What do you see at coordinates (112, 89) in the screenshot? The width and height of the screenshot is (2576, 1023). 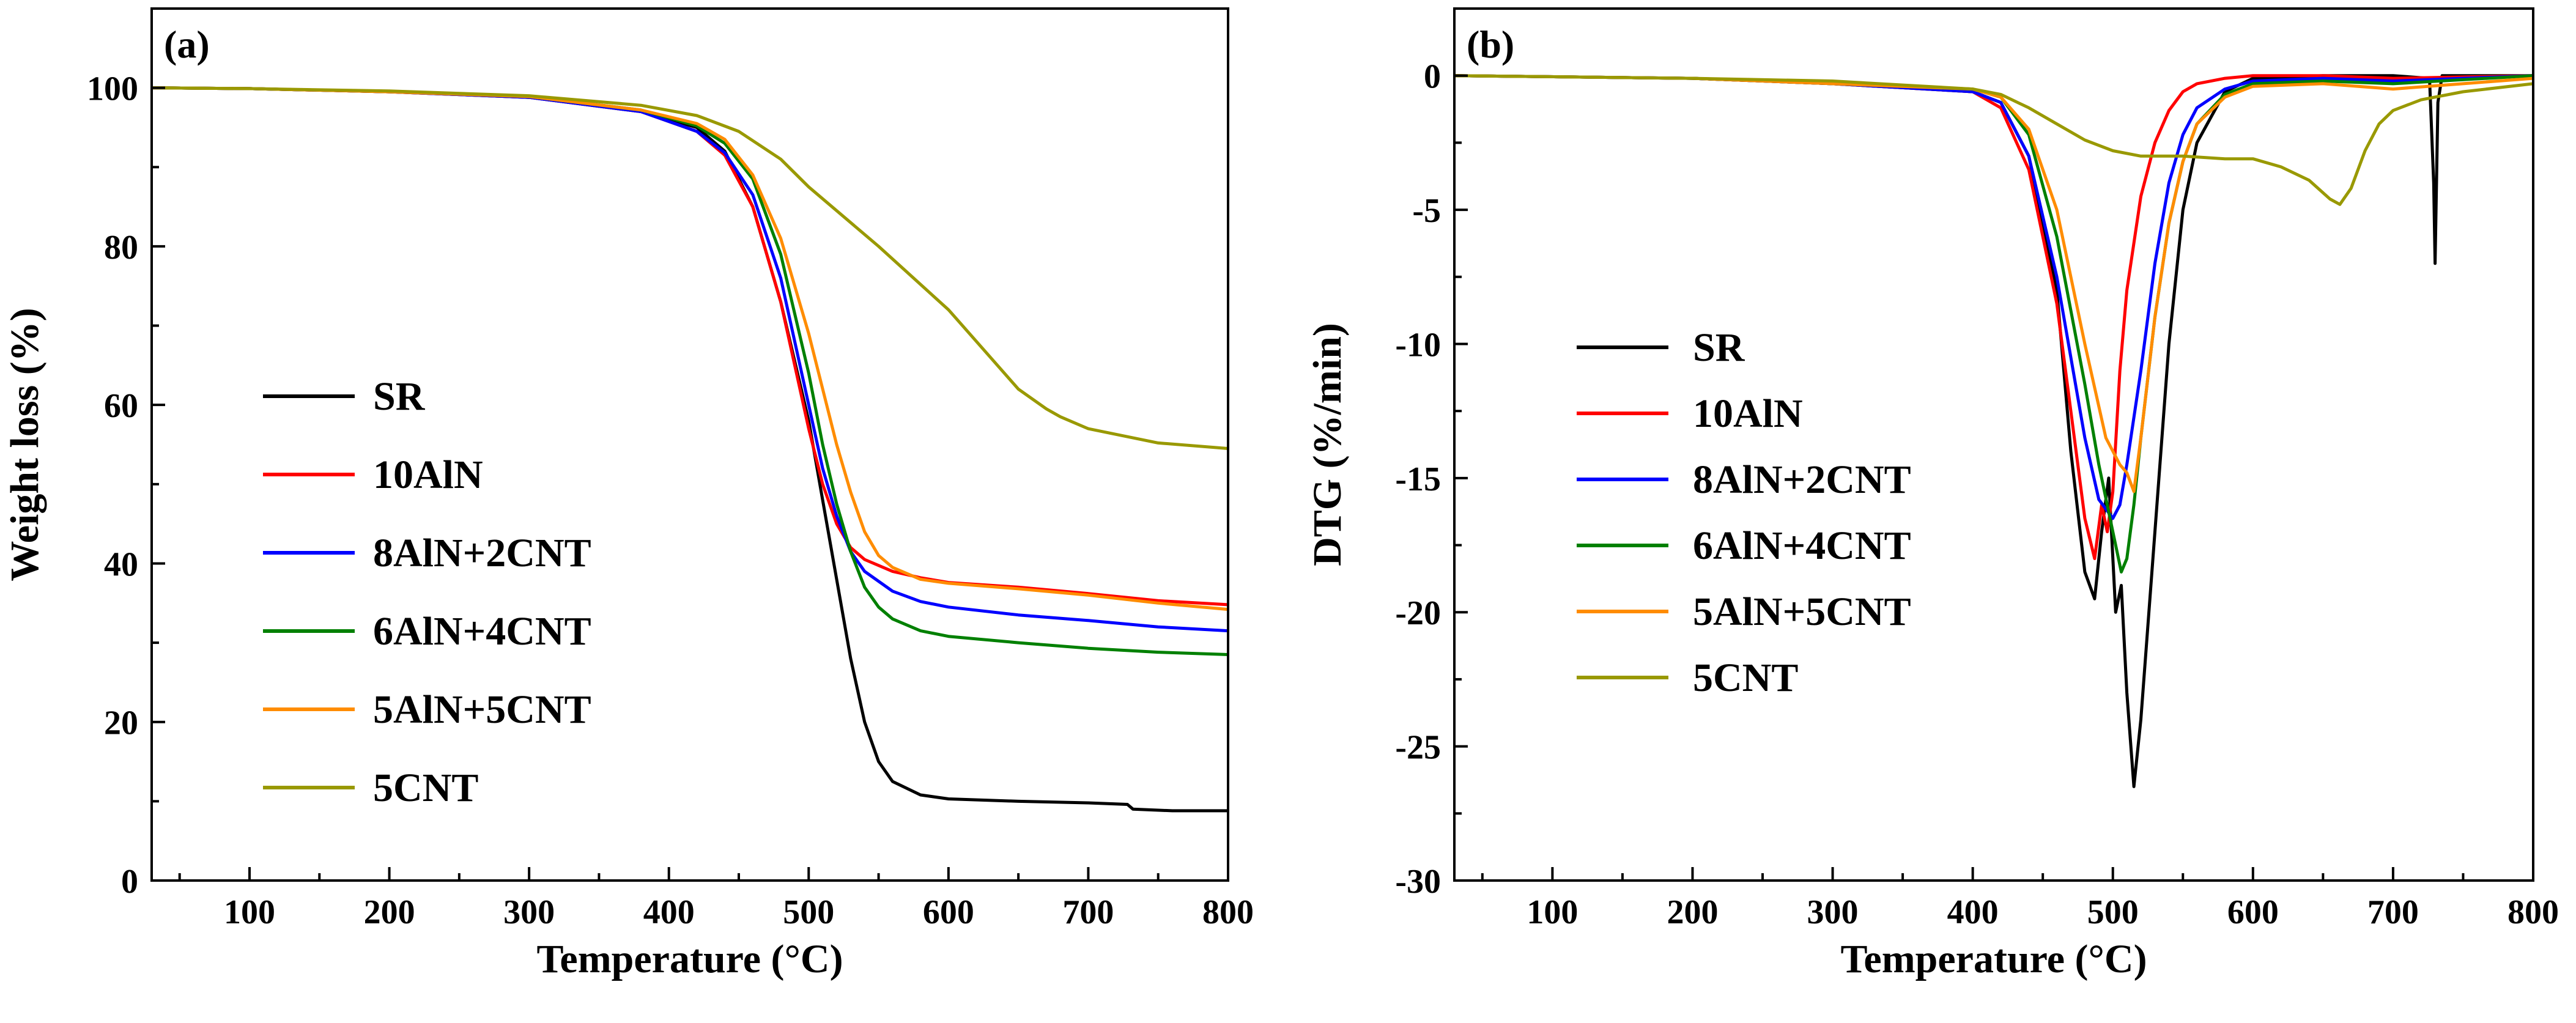 I see `y-tick-label: 100` at bounding box center [112, 89].